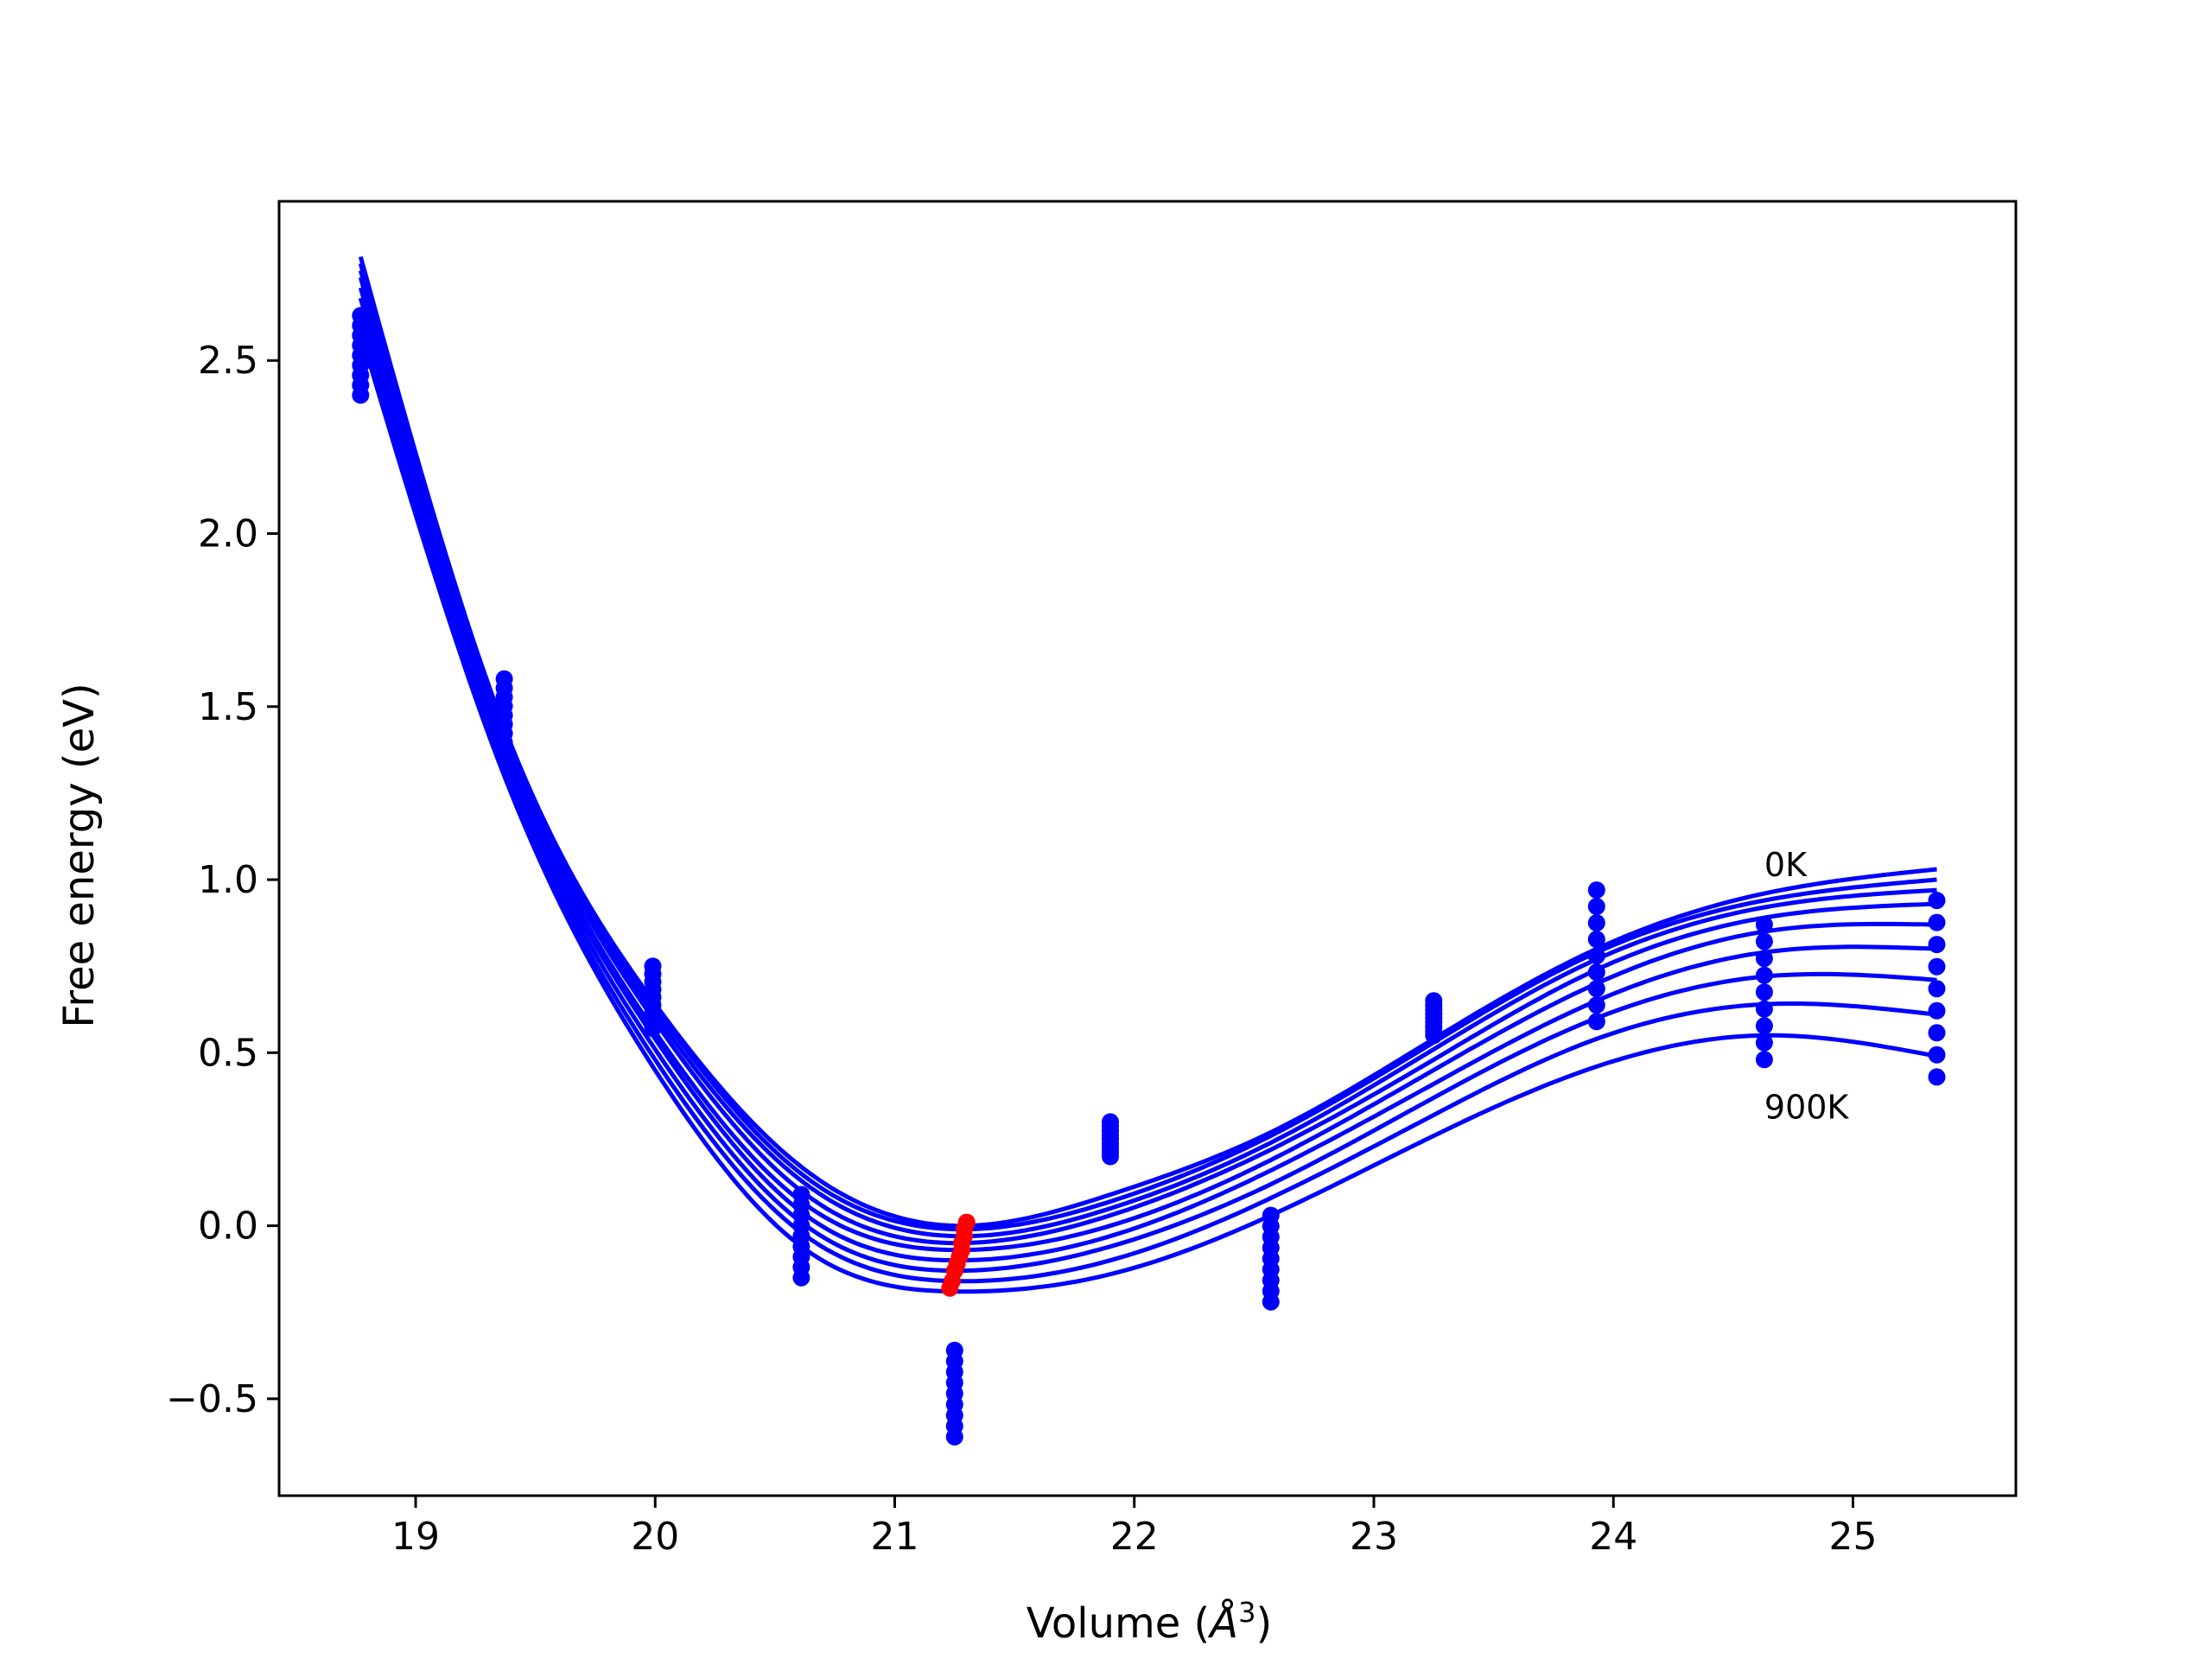 Image resolution: width=2212 pixels, height=1659 pixels. What do you see at coordinates (1149, 1622) in the screenshot?
I see `x-axis-title: Volume (Å3)` at bounding box center [1149, 1622].